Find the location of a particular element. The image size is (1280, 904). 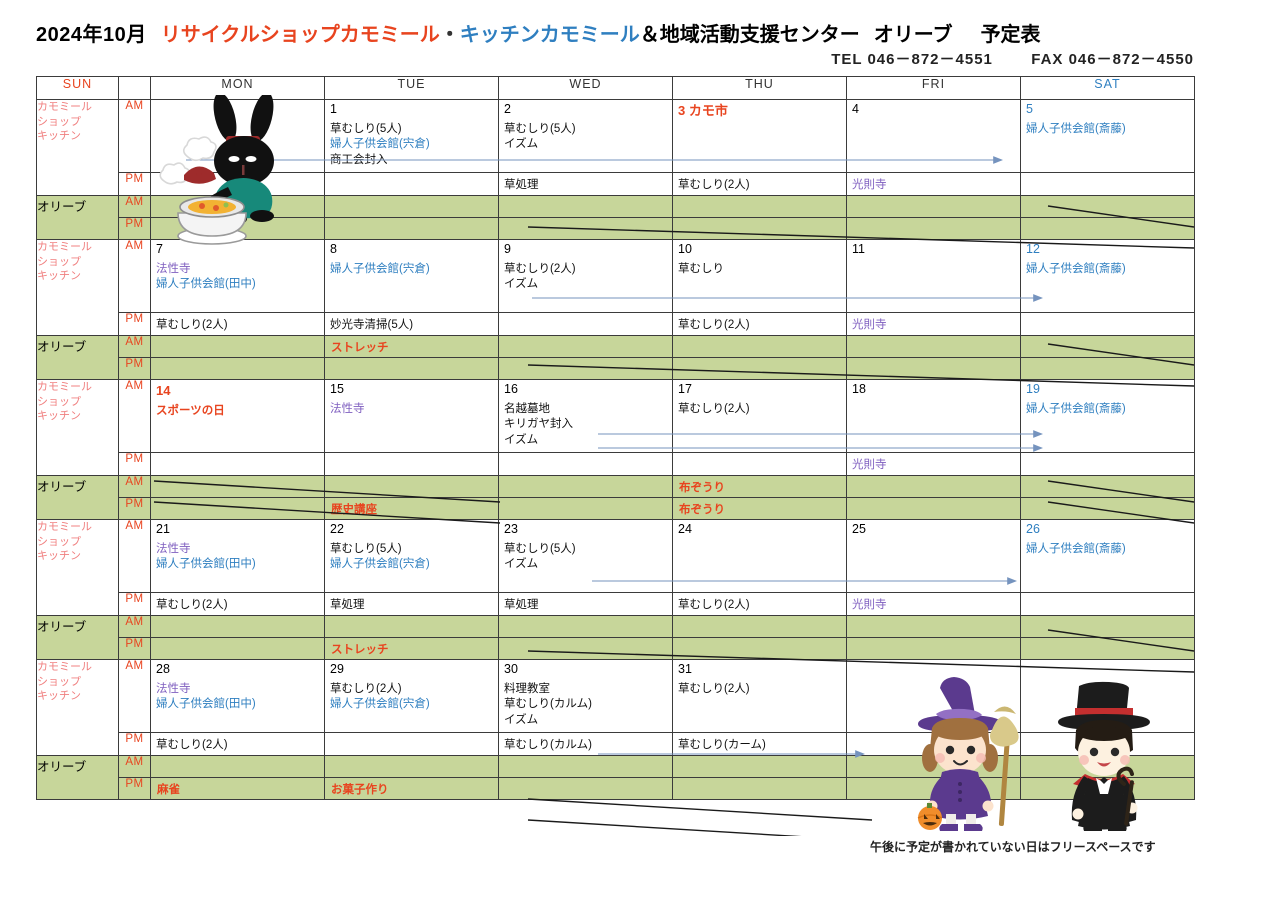

day-cell-am: 8 婦人子供会館(宍倉) is located at coordinates (411, 276).